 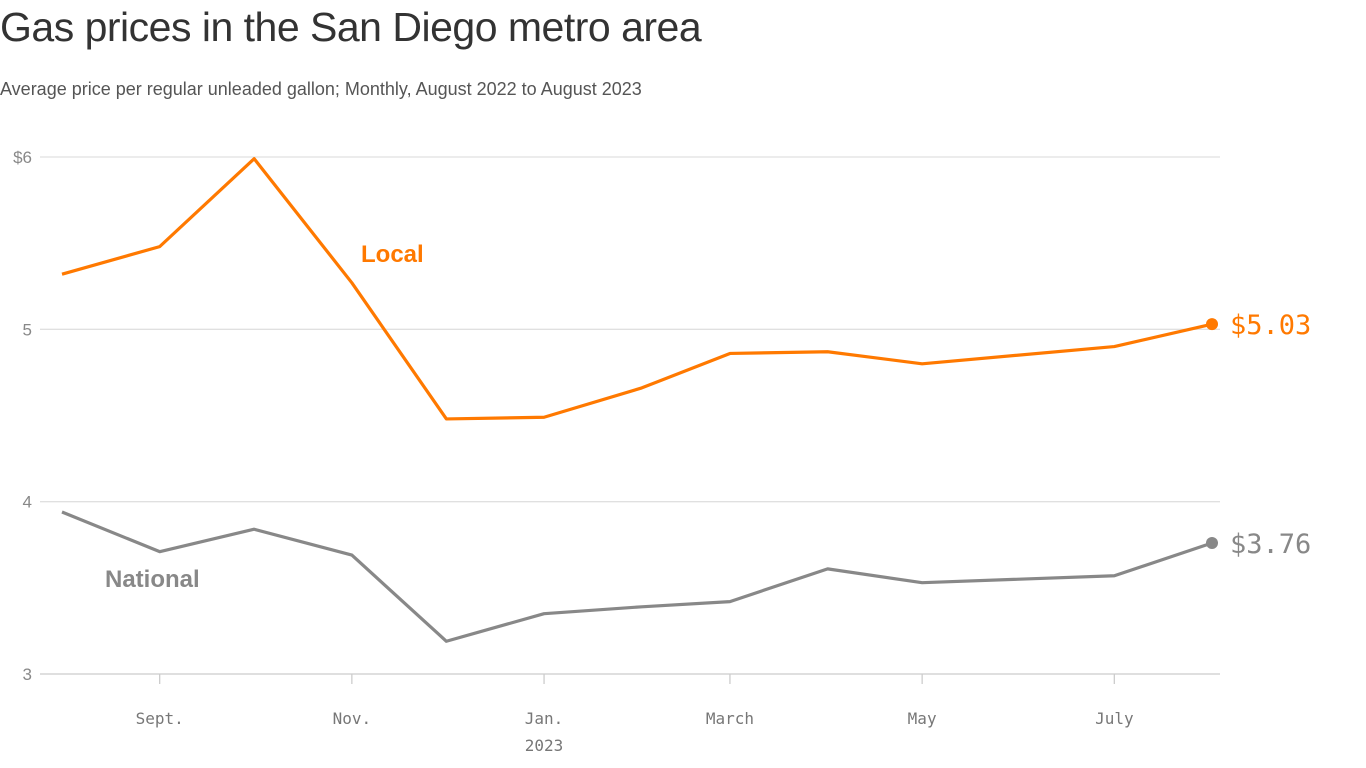 What do you see at coordinates (730, 718) in the screenshot?
I see `x-tick-label: March` at bounding box center [730, 718].